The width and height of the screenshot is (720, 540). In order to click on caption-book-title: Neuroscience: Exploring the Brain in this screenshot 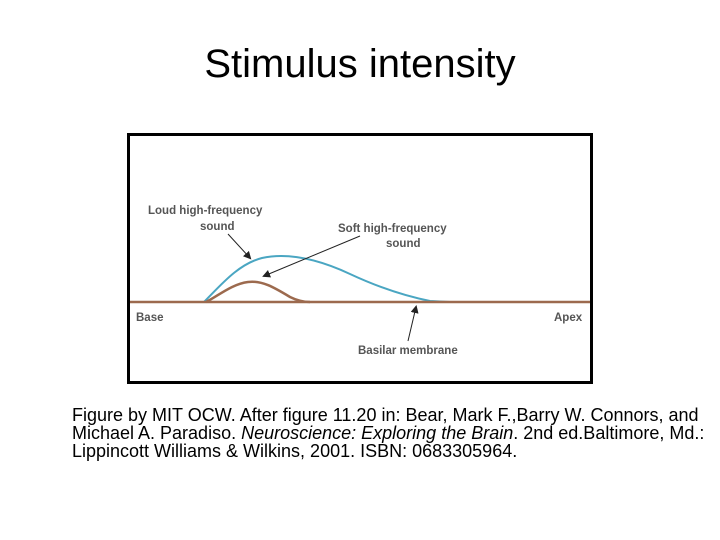, I will do `click(377, 433)`.